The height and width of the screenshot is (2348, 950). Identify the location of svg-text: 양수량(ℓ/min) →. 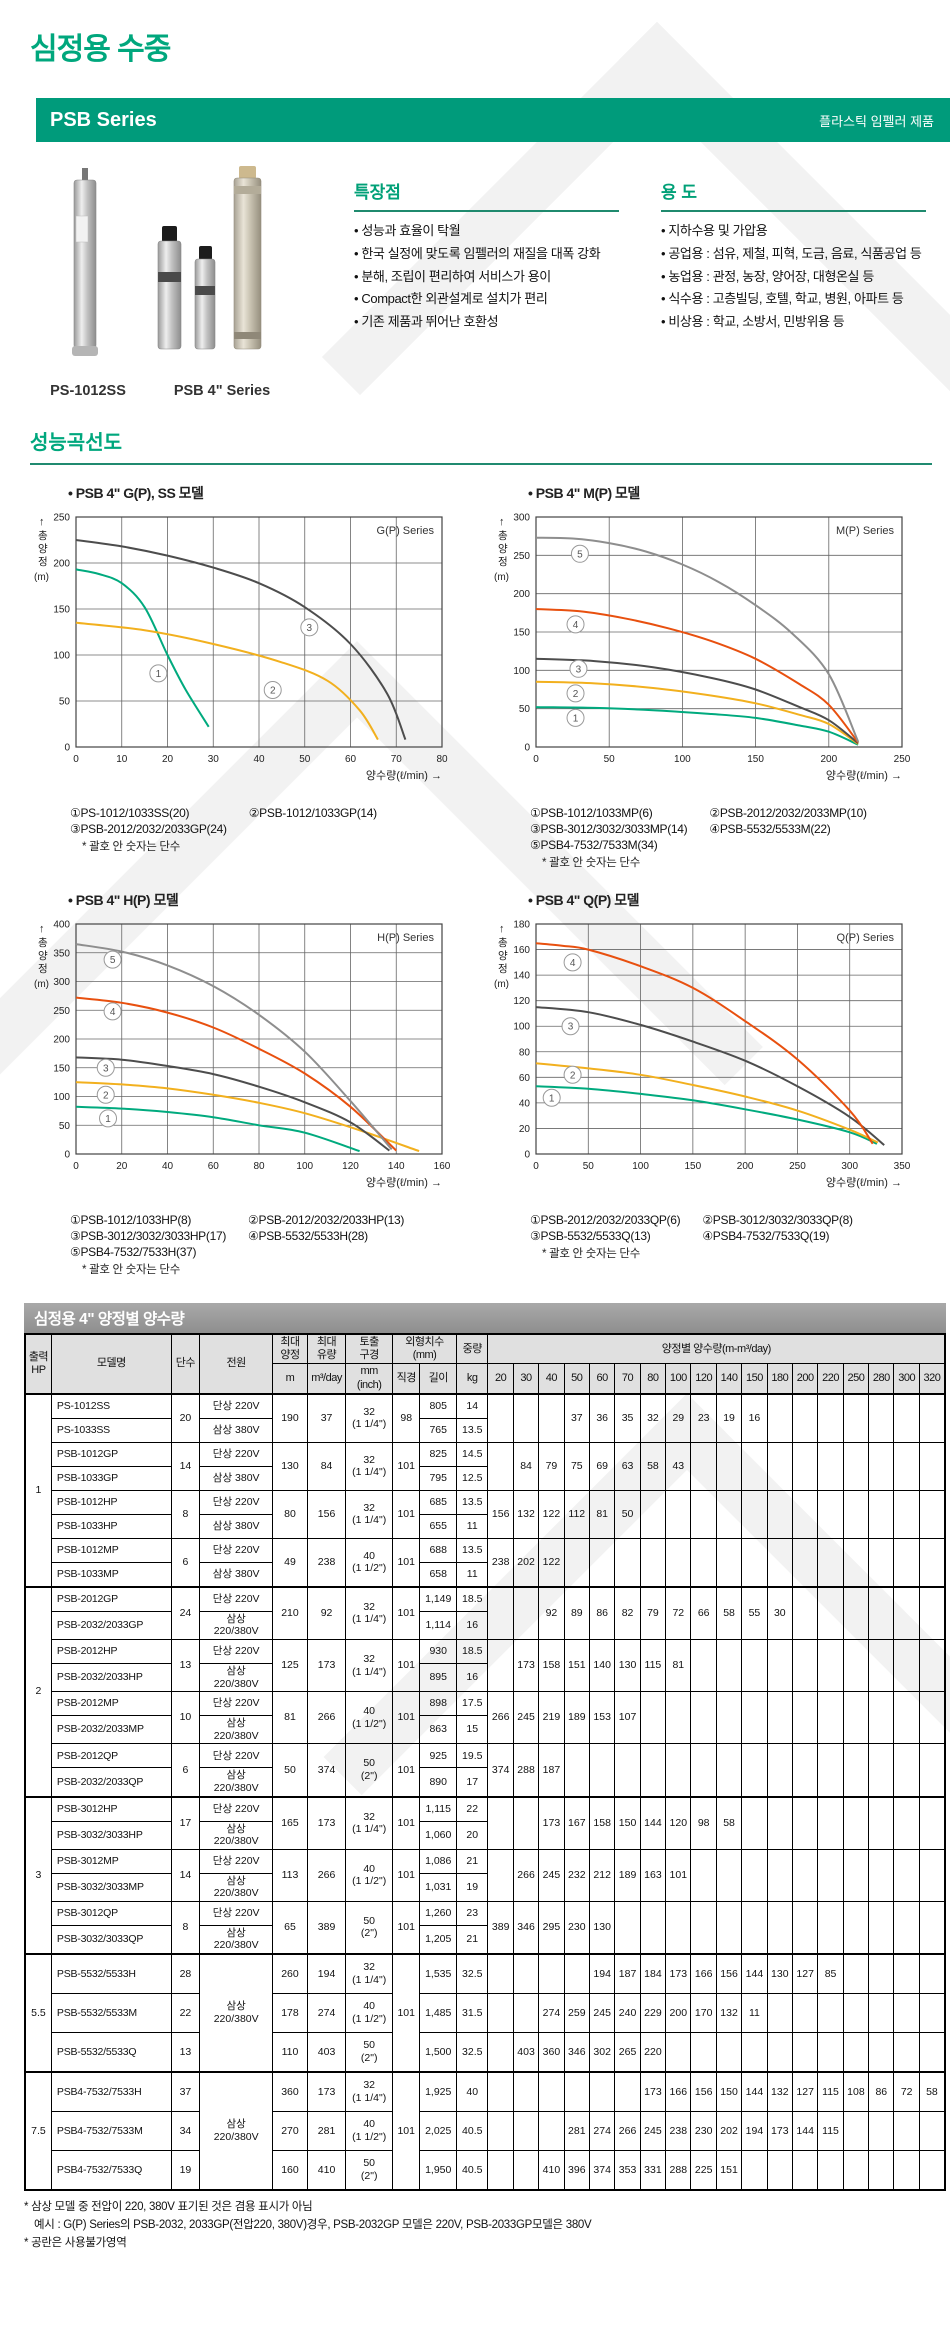
(404, 1182).